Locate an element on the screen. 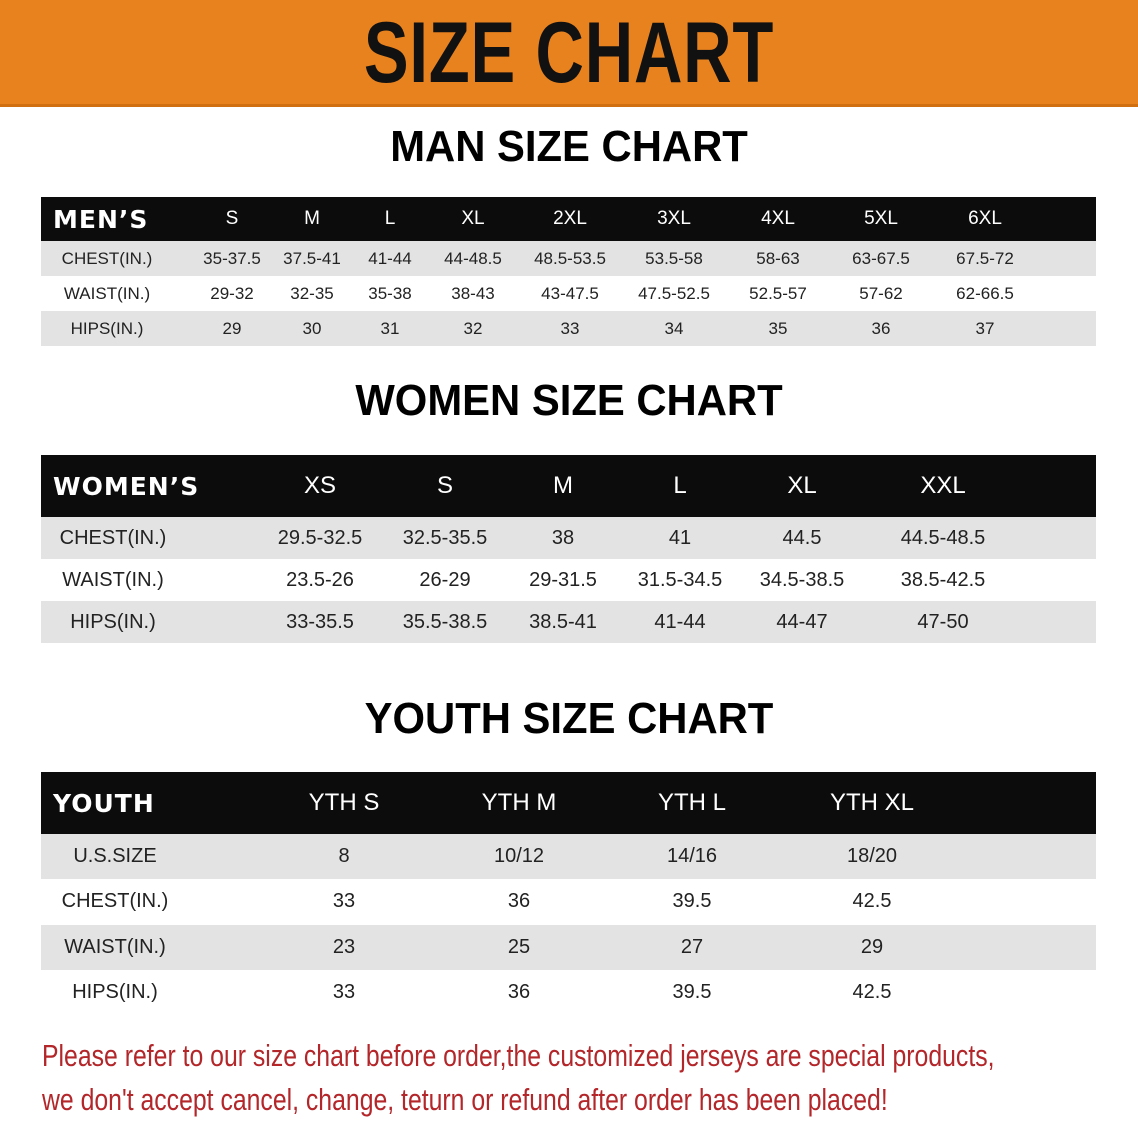 Image resolution: width=1138 pixels, height=1132 pixels. table-cell: 44.5 is located at coordinates (802, 537).